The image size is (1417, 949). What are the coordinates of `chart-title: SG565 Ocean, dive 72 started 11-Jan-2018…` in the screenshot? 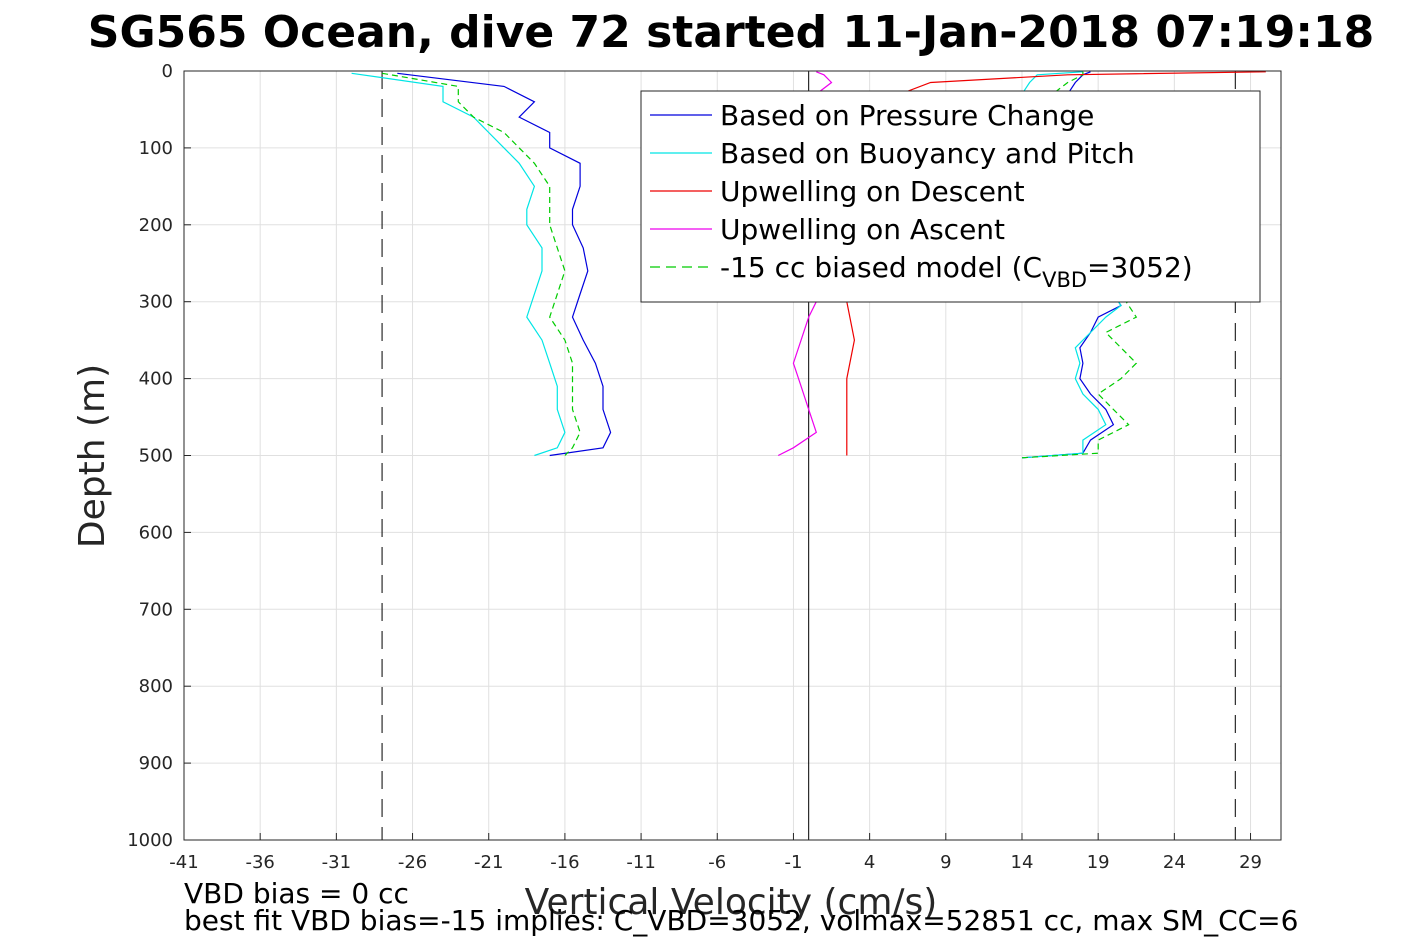 It's located at (731, 32).